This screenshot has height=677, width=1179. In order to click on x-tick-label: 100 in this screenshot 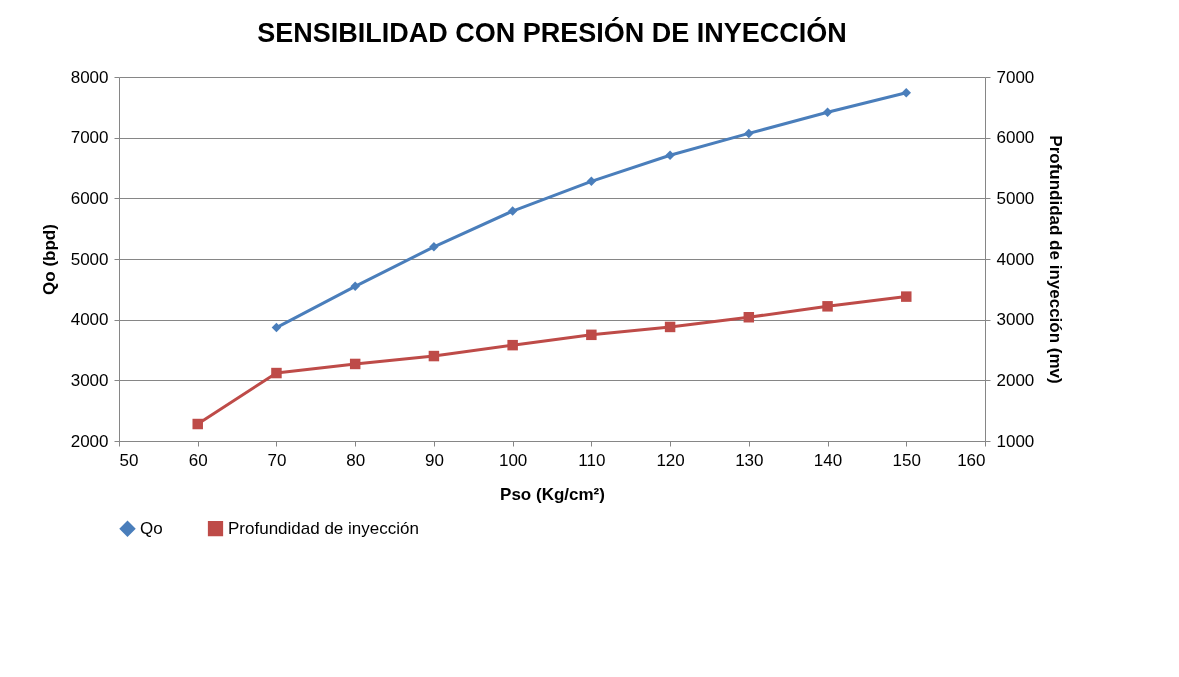, I will do `click(513, 460)`.